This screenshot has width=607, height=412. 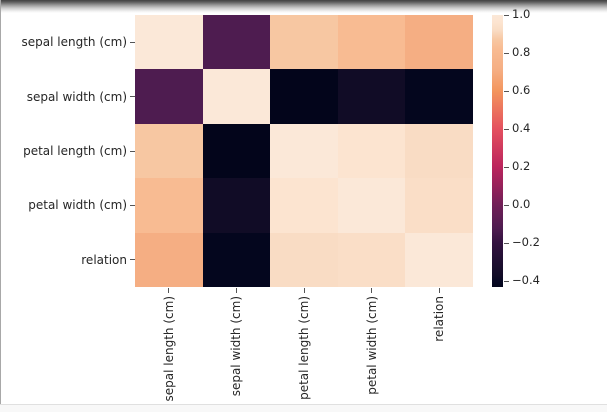 I want to click on colorbar-tick-label: −0.4, so click(x=526, y=280).